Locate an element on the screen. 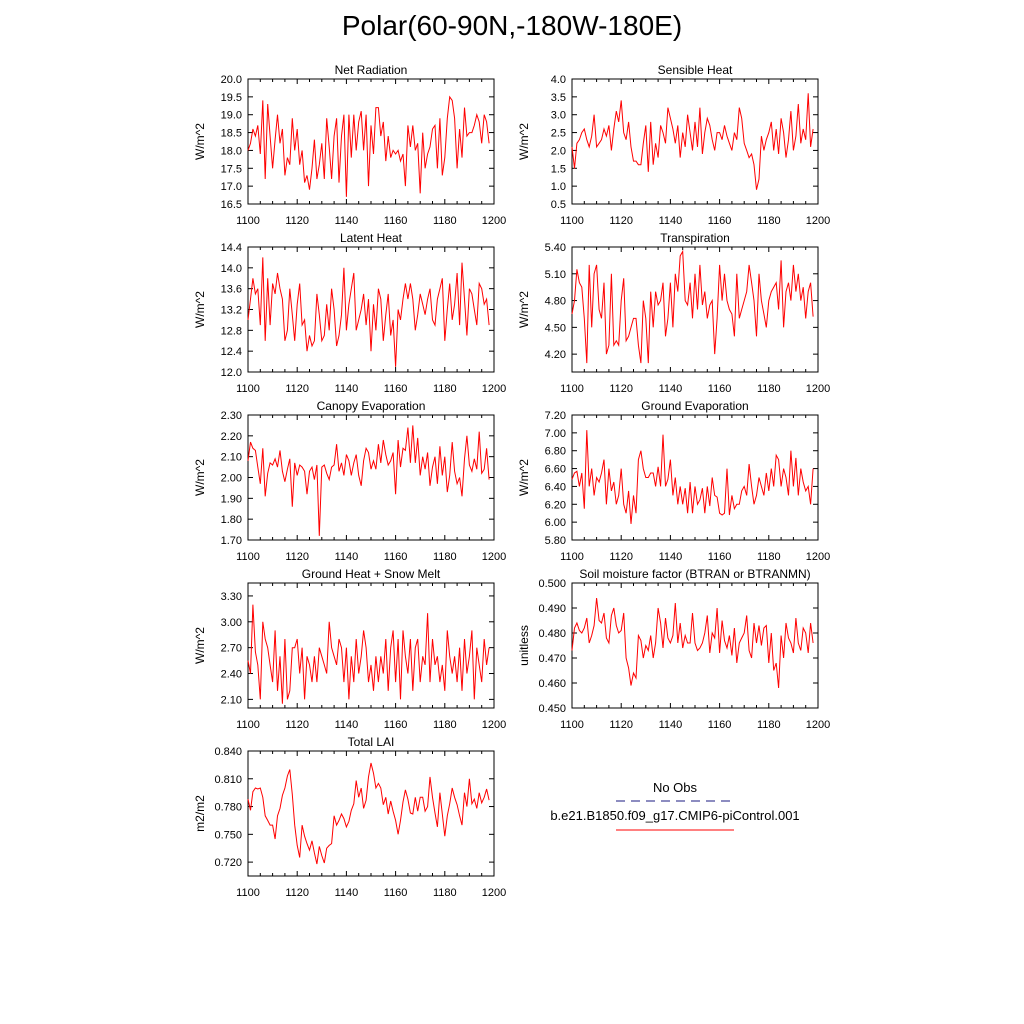  y-tick-label: 4.50 is located at coordinates (555, 328).